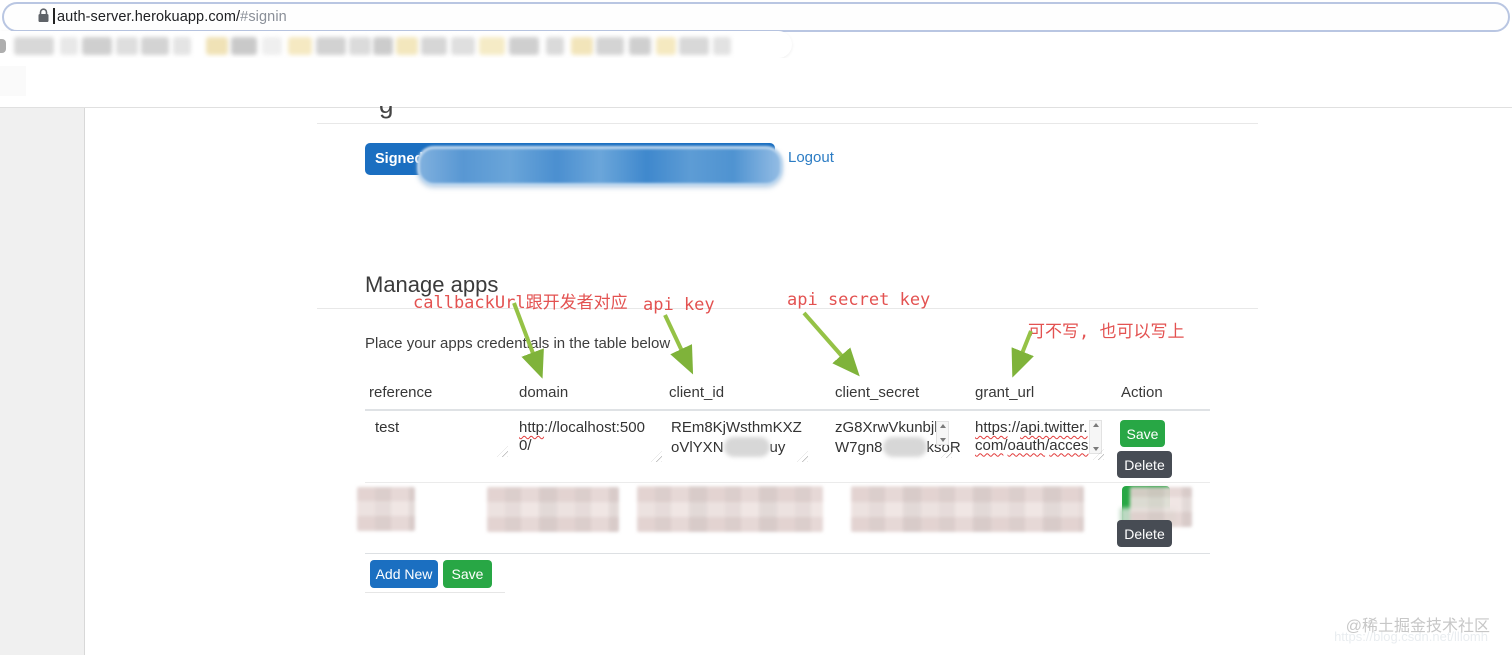  I want to click on decorative-square, so click(13, 81).